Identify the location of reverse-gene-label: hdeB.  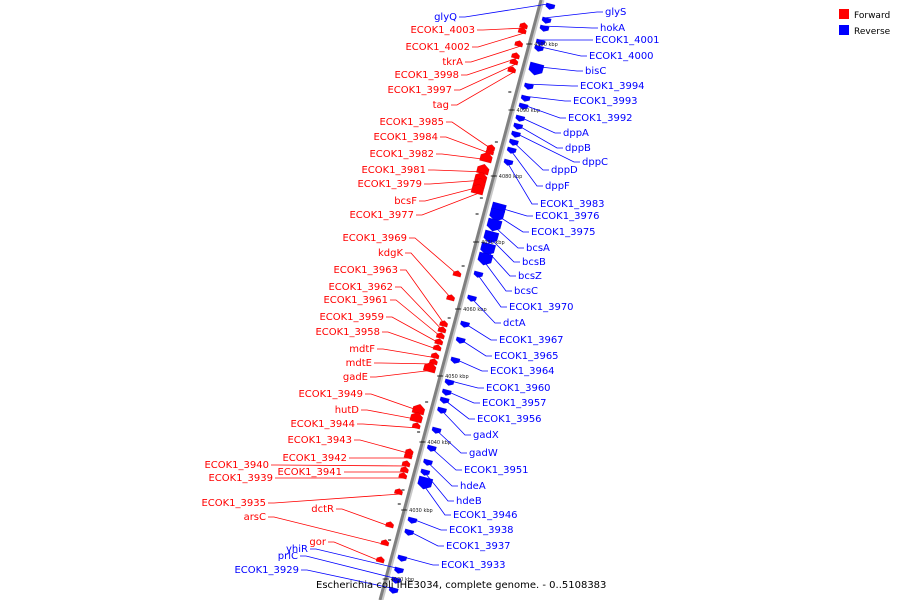
(469, 501).